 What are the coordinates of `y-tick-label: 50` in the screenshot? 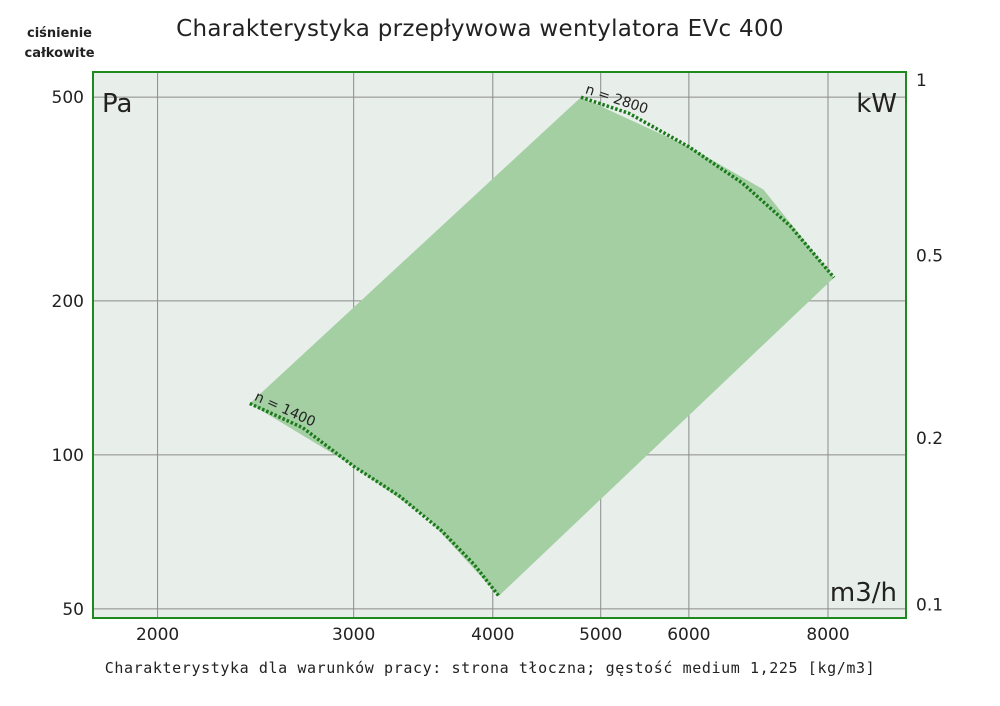 It's located at (73, 610).